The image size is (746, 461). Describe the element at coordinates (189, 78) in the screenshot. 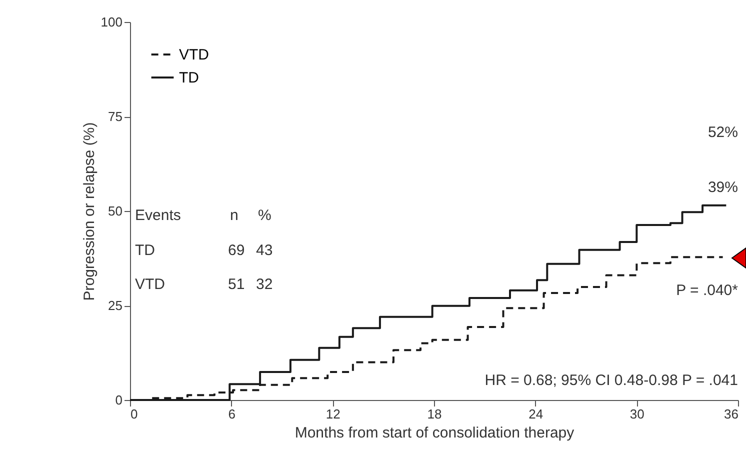

I see `legend-label: TD` at that location.